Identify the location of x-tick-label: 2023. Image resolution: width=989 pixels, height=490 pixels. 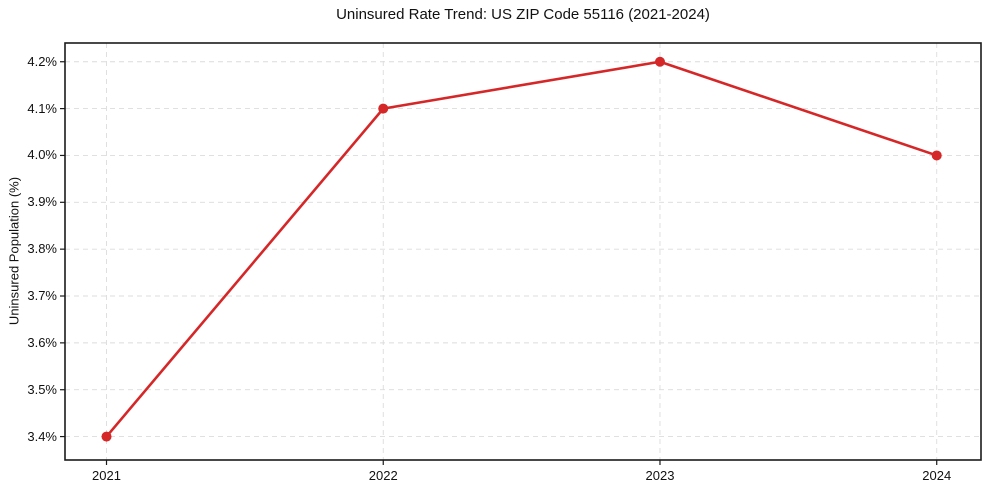
(660, 475).